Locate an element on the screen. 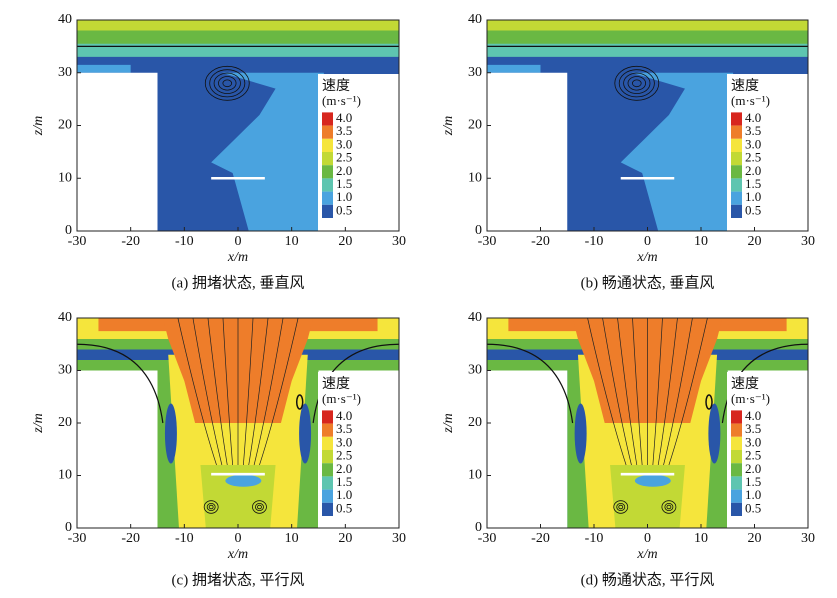  caption: (b) 畅通状态, 垂直风 is located at coordinates (648, 282).